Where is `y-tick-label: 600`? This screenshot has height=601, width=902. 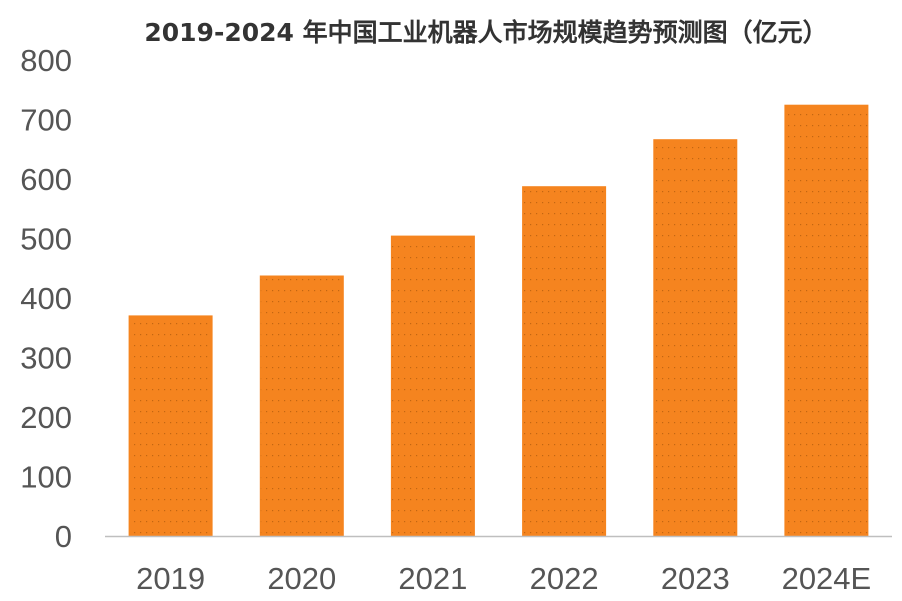
y-tick-label: 600 is located at coordinates (46, 179).